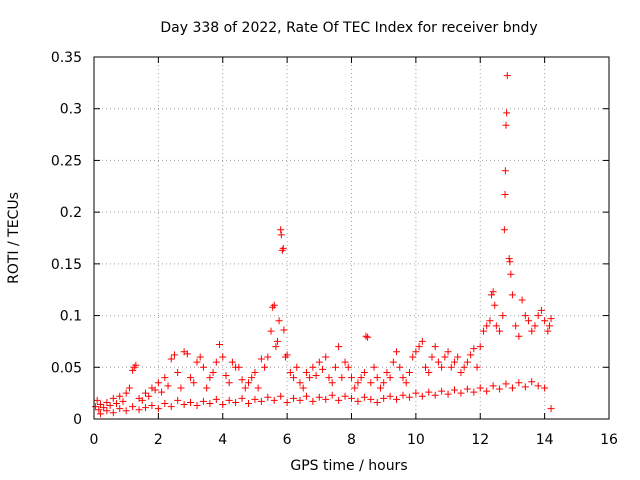 The height and width of the screenshot is (480, 640). Describe the element at coordinates (66, 58) in the screenshot. I see `y-tick-label: 0.35` at that location.